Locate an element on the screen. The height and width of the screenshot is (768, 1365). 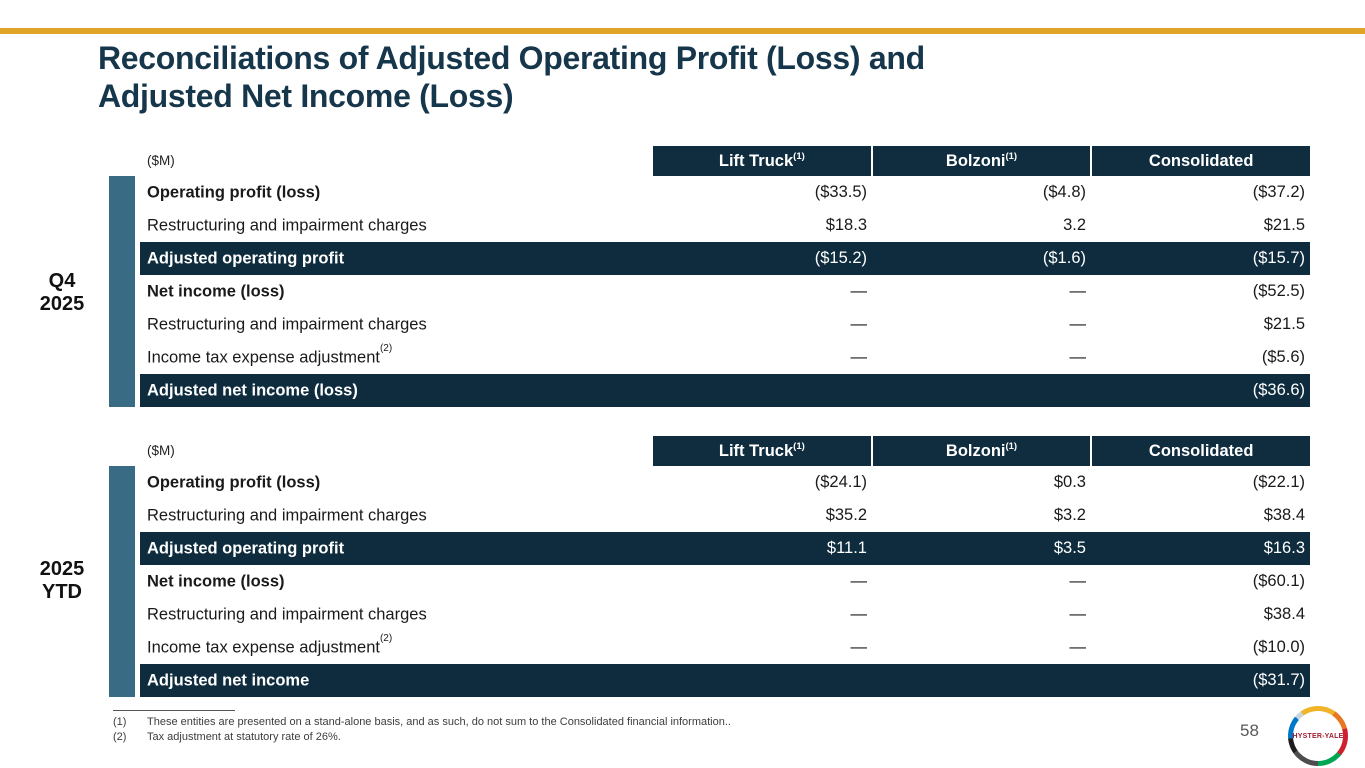
table-row-highlight: Adjusted net income ($31.7) is located at coordinates (725, 680).